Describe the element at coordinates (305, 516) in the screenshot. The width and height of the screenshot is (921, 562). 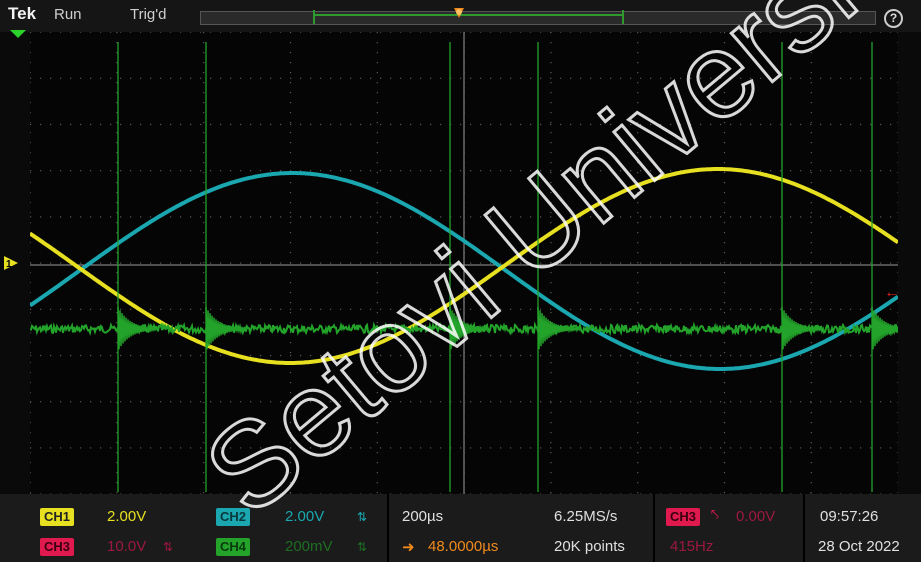
I see `ch2-scale: 2.00V` at that location.